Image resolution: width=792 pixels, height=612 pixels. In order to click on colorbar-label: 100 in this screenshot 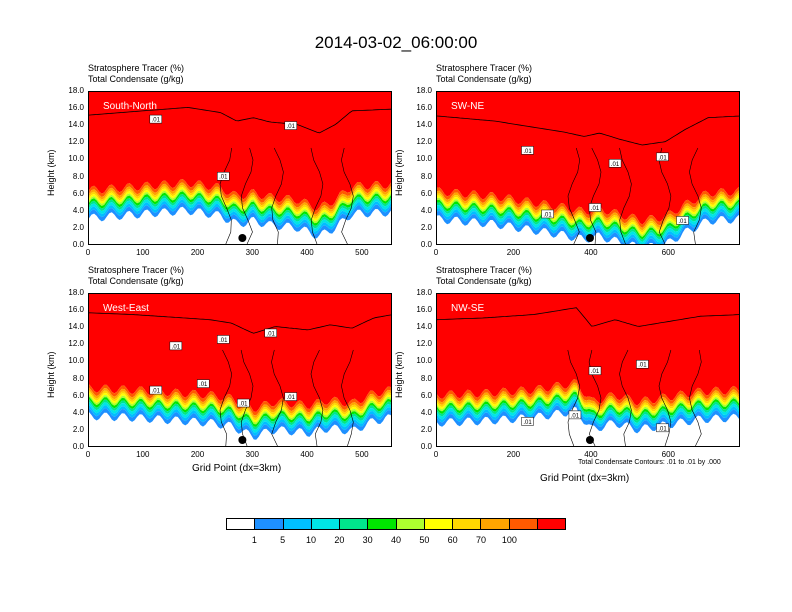, I will do `click(509, 540)`.